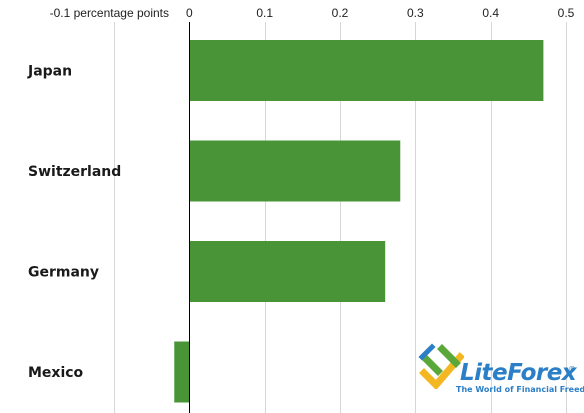 This screenshot has height=413, width=584. What do you see at coordinates (572, 369) in the screenshot?
I see `watermark-registered: ®` at bounding box center [572, 369].